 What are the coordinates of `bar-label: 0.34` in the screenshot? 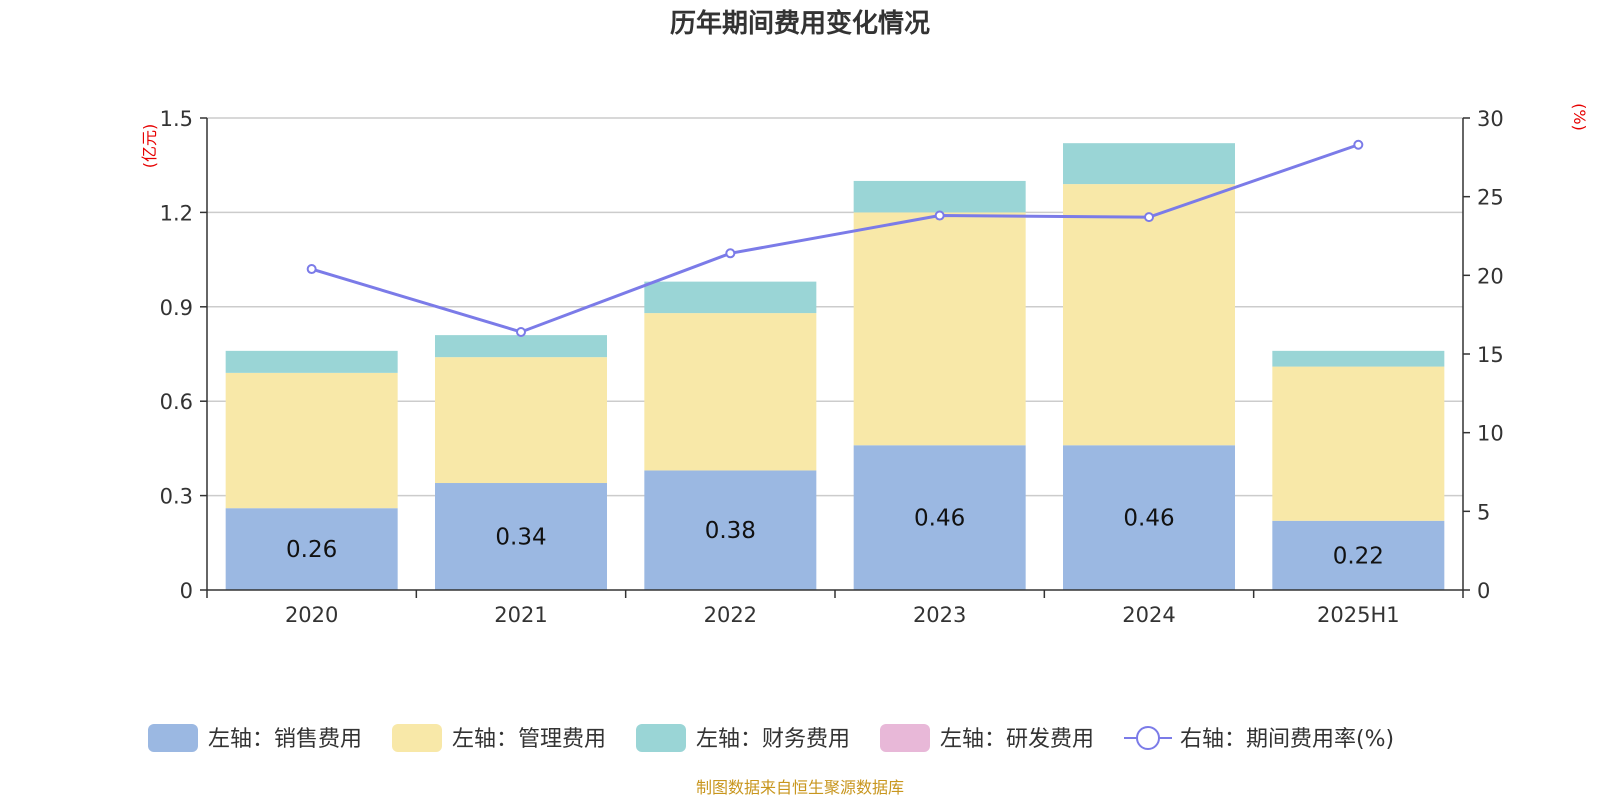 It's located at (520, 538).